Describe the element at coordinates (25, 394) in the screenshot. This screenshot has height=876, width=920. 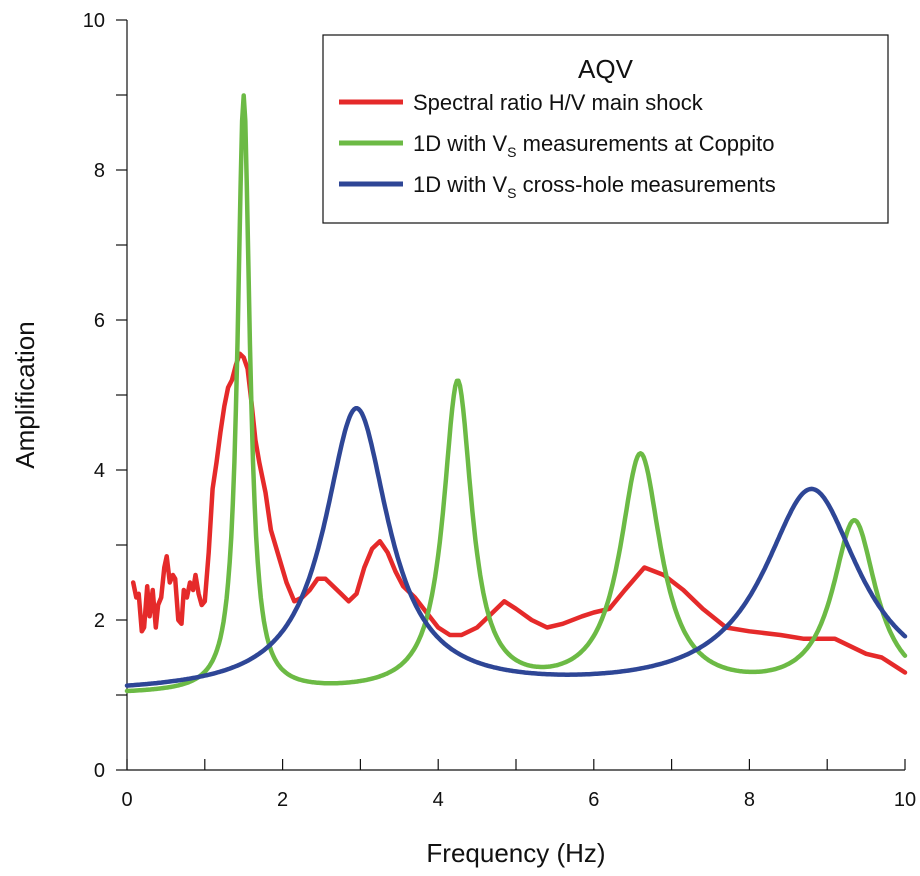
I see `y-axis-title: Amplification` at that location.